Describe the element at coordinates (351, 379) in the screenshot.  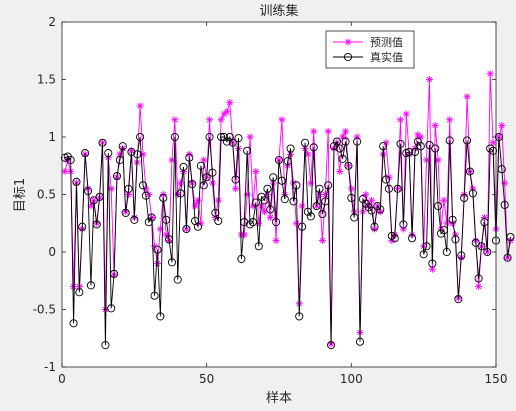
I see `x-tick-label: 100` at that location.